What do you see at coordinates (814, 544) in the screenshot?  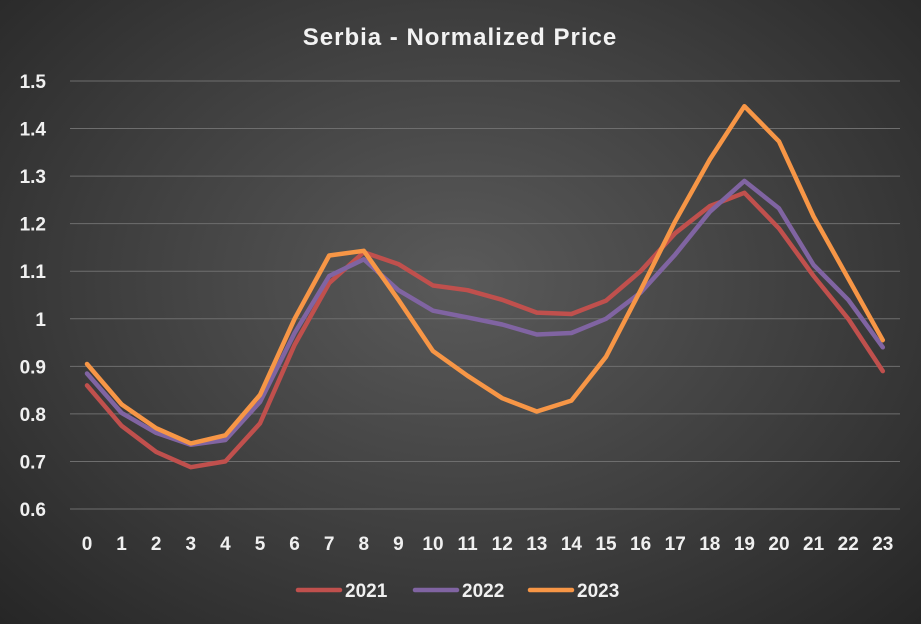 I see `x-tick-label: 21` at bounding box center [814, 544].